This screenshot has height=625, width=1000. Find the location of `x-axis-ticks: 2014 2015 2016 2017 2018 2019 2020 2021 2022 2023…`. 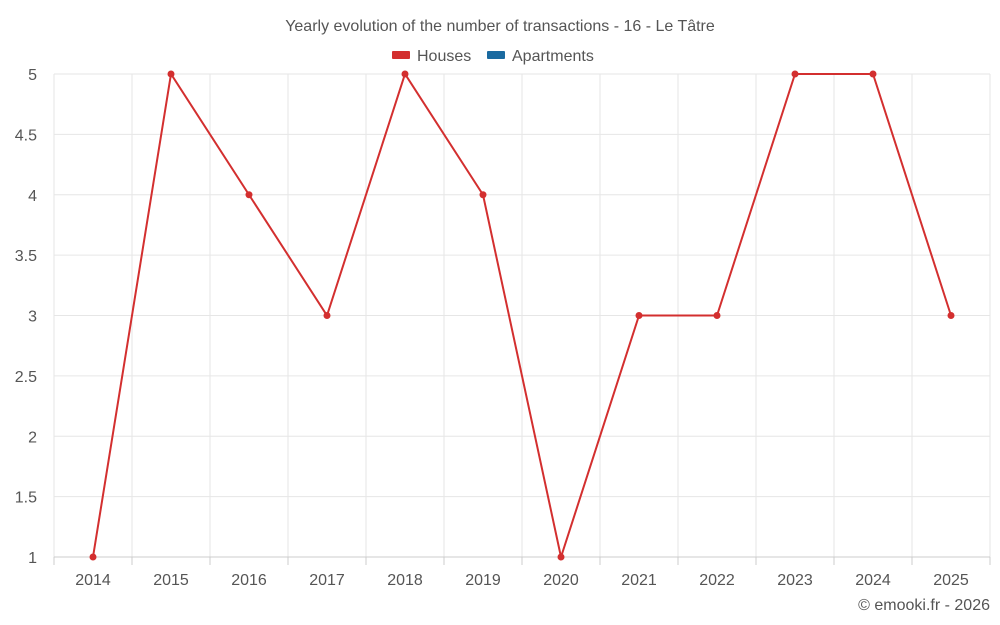

x-axis-ticks: 2014 2015 2016 2017 2018 2019 2020 2021 2022 2023… is located at coordinates (522, 573).